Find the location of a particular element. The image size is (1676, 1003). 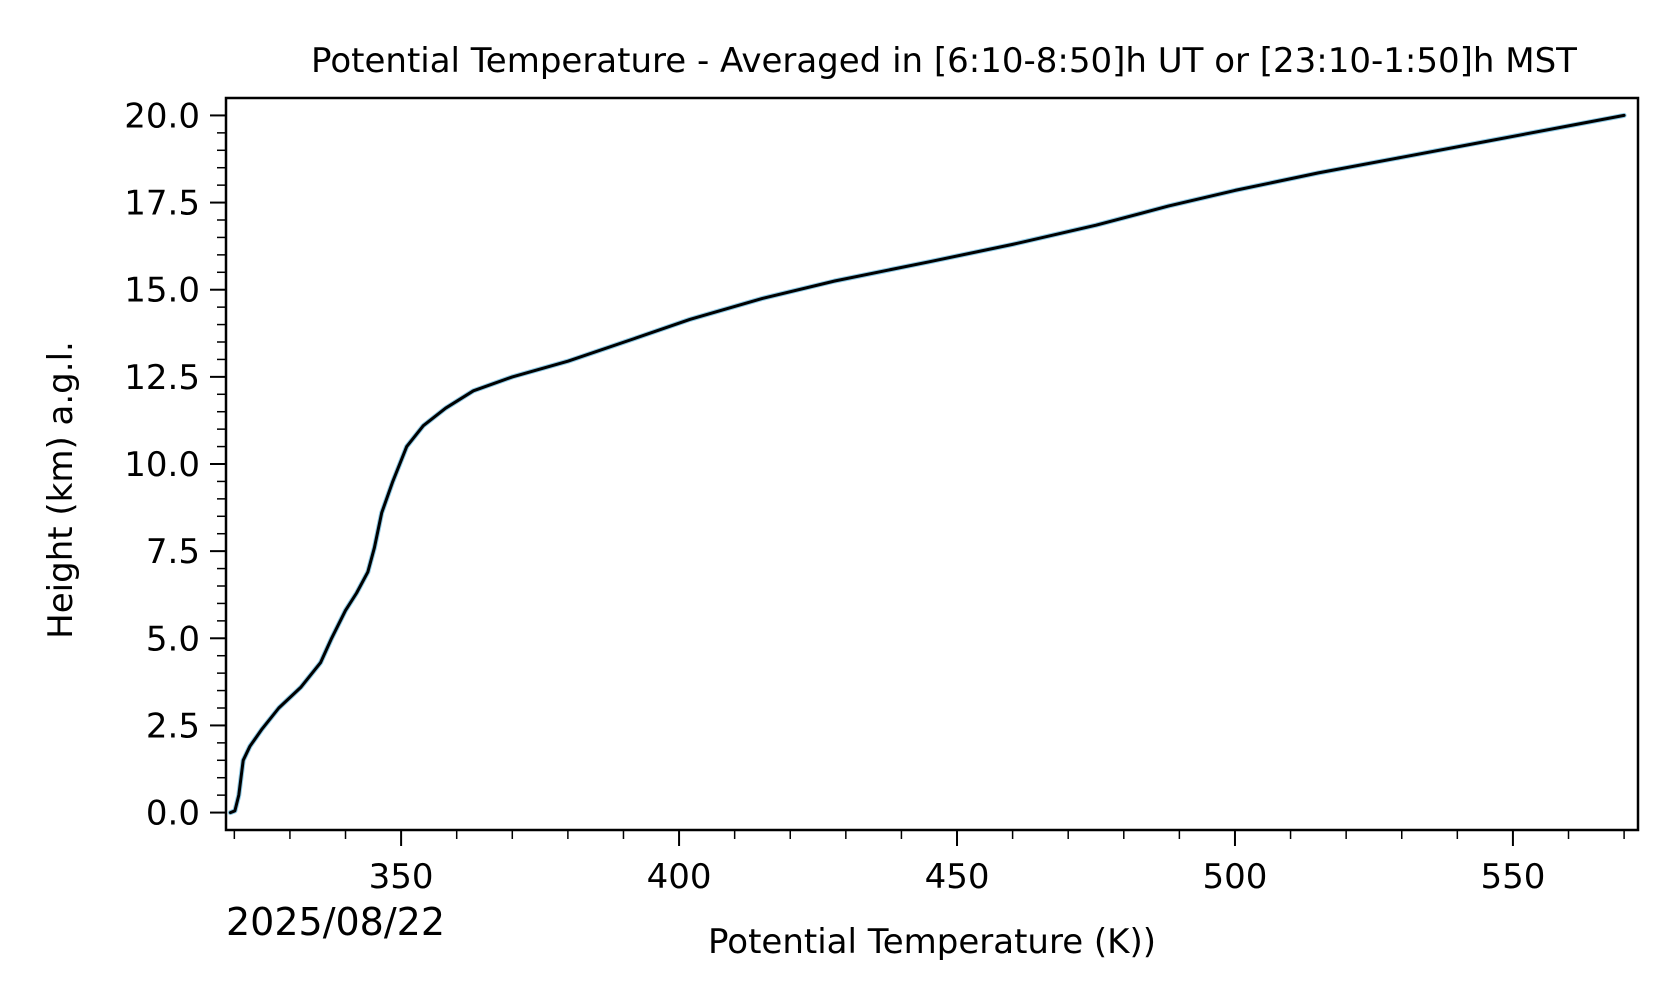

y-tick-label: 15.0 is located at coordinates (162, 291).